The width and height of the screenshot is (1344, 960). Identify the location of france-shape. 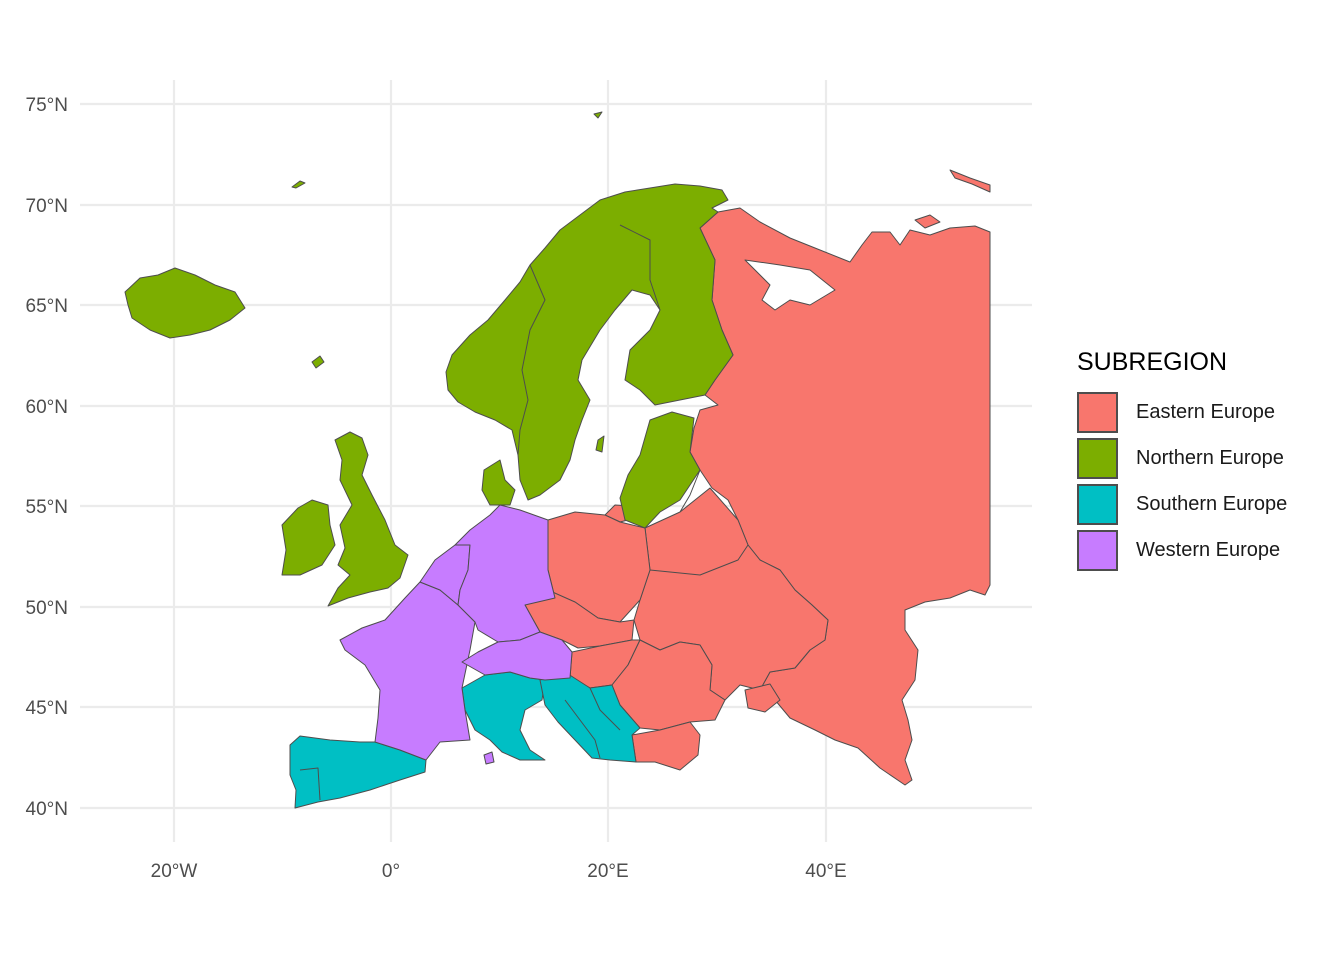
(407, 671).